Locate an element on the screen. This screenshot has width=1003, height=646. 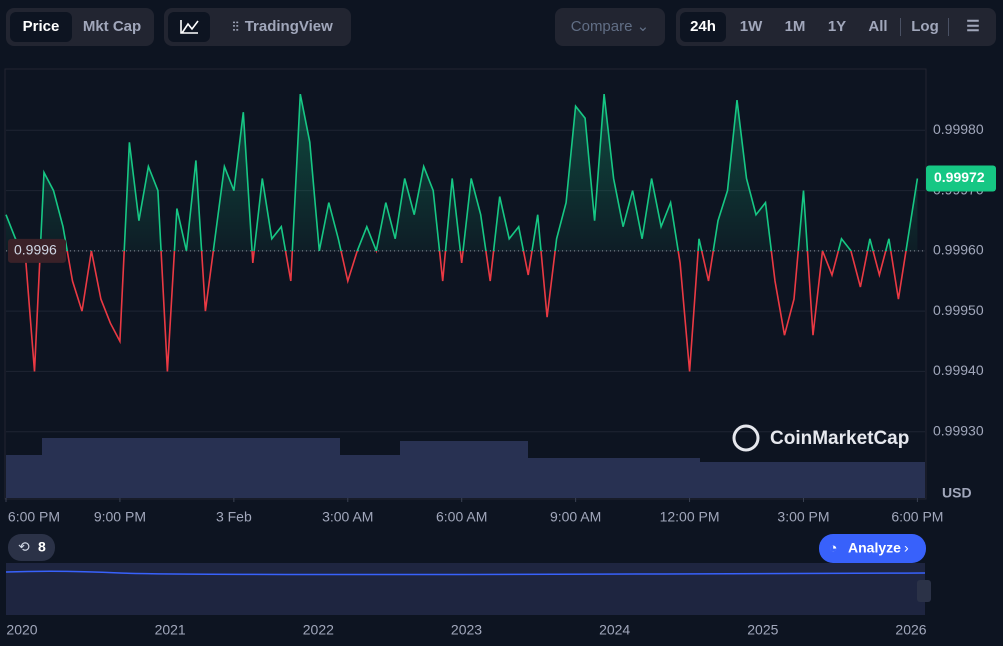
x-tick-label: 9:00 PM is located at coordinates (120, 517).